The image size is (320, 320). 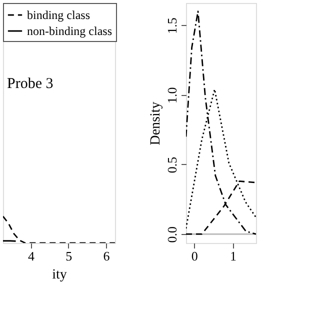 What do you see at coordinates (172, 26) in the screenshot?
I see `y-tick-label: 1.5` at bounding box center [172, 26].